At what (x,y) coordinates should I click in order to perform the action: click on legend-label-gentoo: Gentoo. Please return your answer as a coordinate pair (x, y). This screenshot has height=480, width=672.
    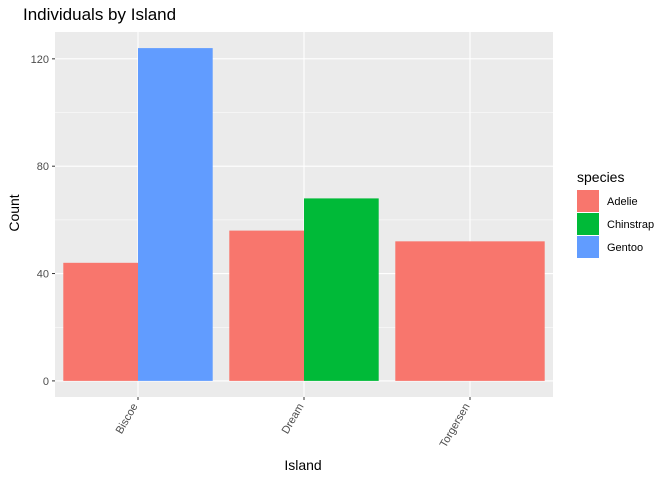
    Looking at the image, I should click on (625, 248).